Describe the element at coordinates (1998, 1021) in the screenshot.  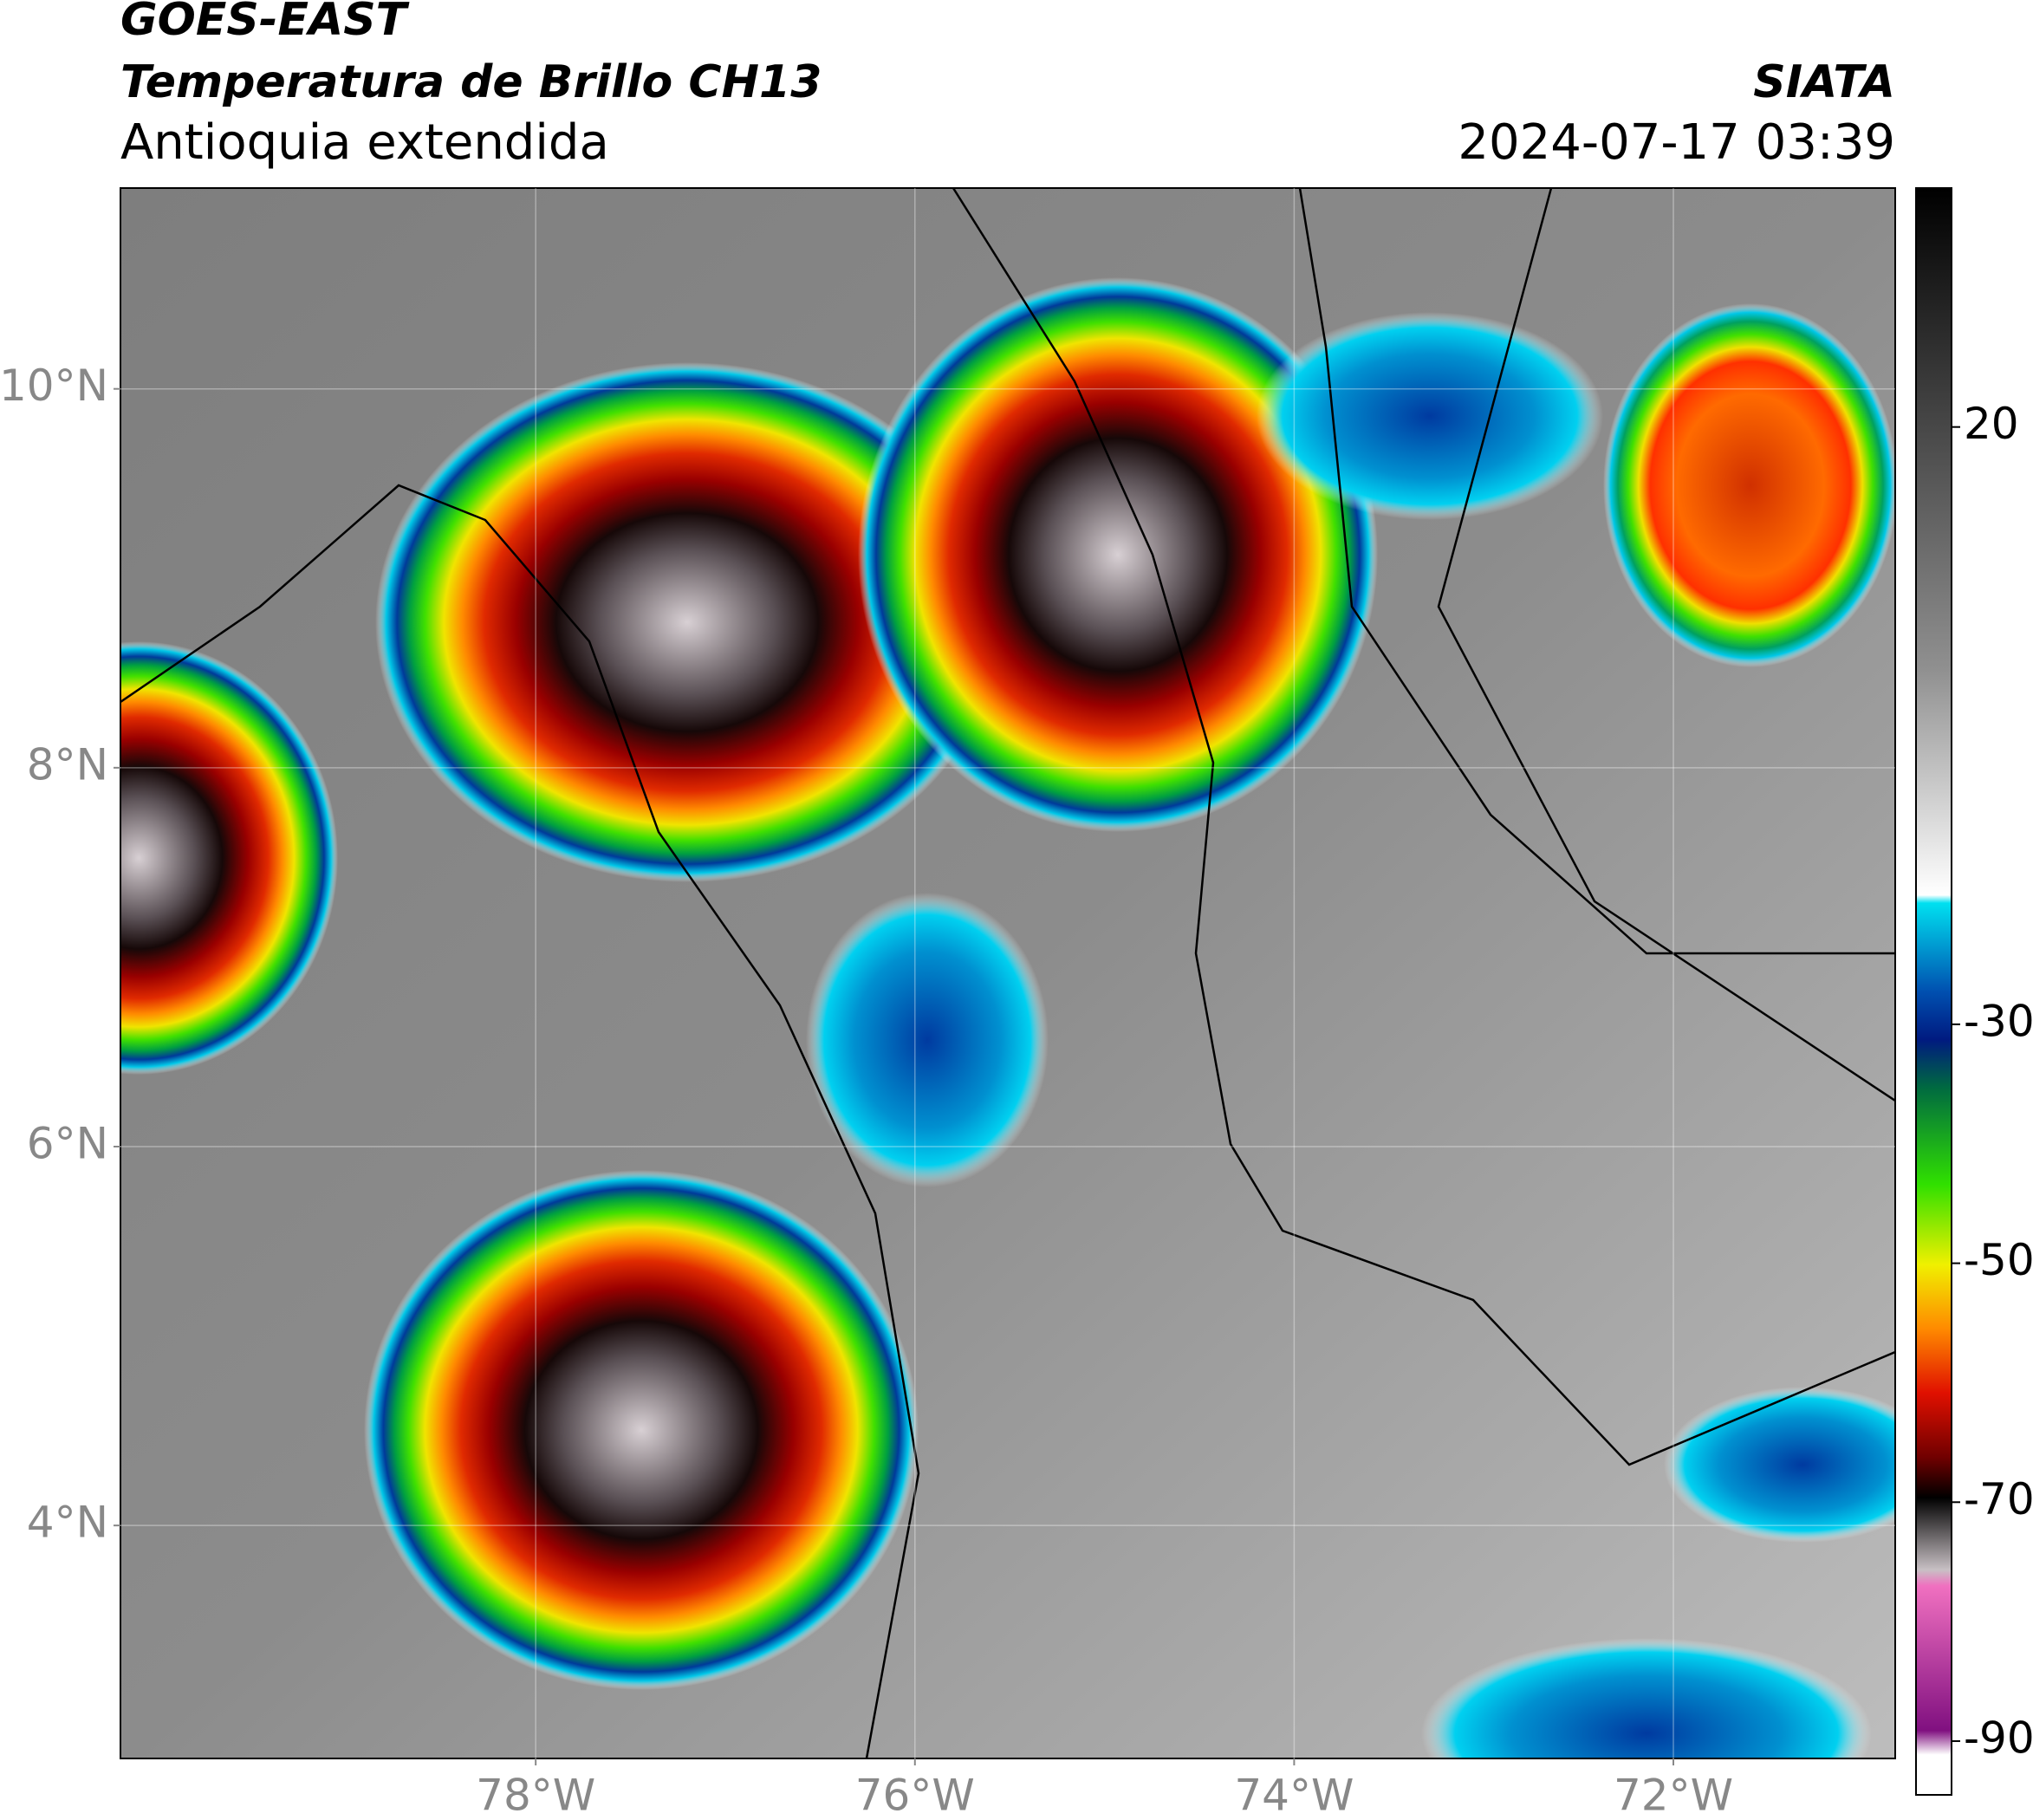
I see `colorbar-tick-label: -30` at that location.